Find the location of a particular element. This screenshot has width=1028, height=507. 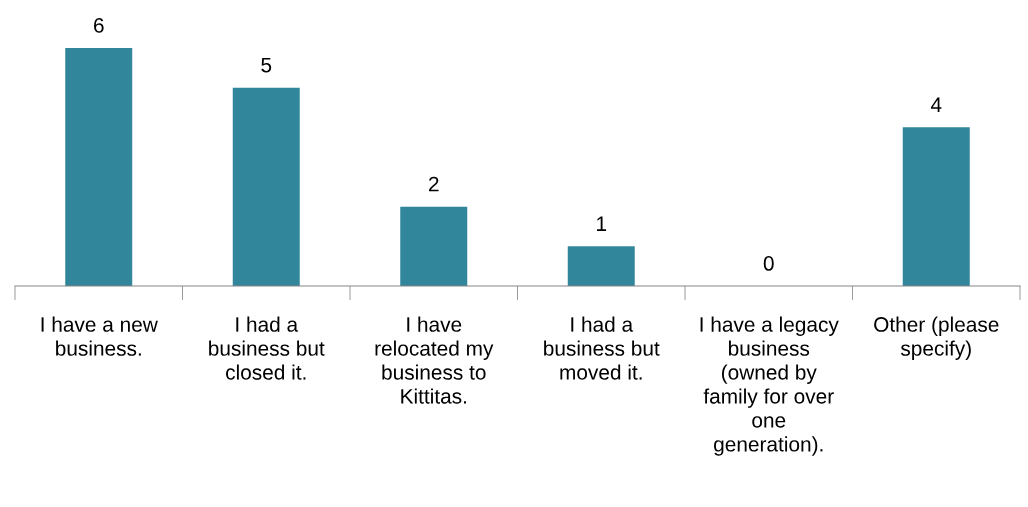

x-tick-label: I have a new business. is located at coordinates (99, 336).